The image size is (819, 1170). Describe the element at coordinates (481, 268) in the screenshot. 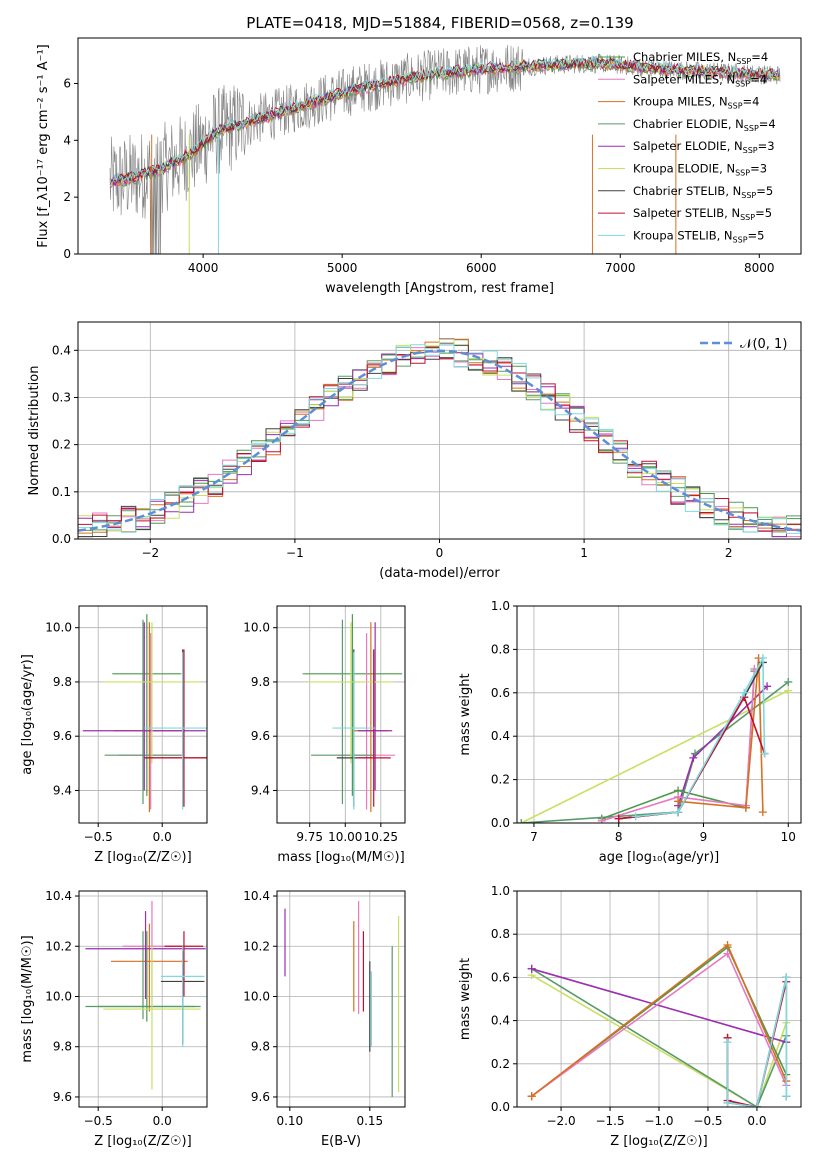

I see `x-tick-label: 6000` at that location.